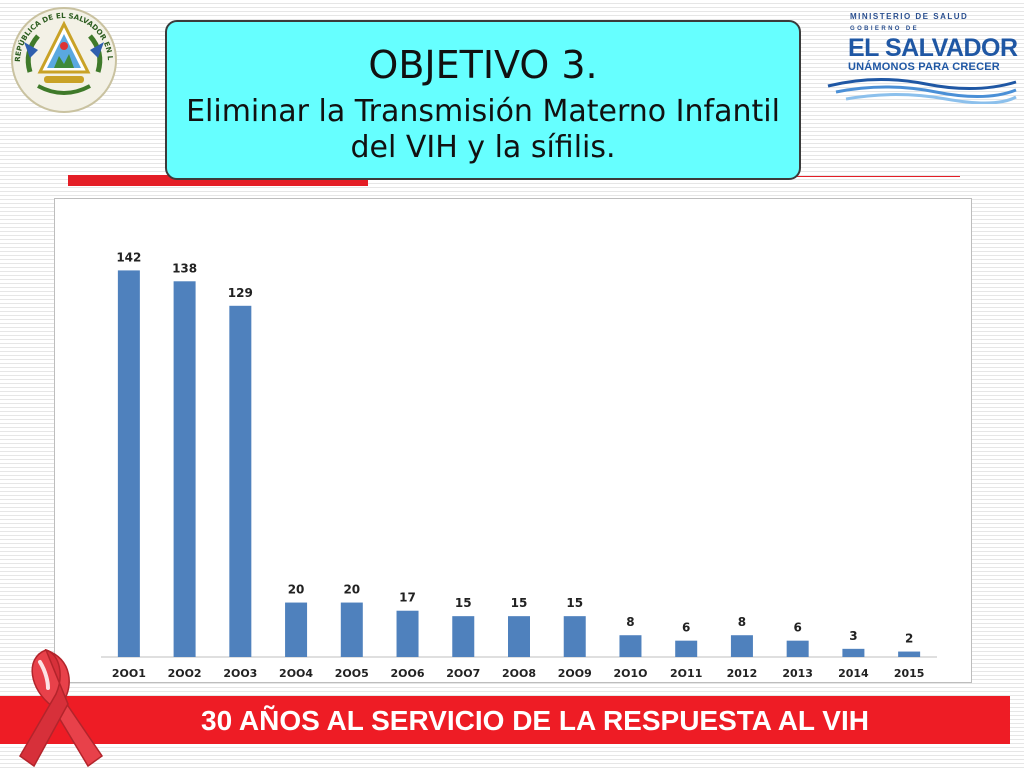 This screenshot has height=768, width=1024. What do you see at coordinates (483, 111) in the screenshot?
I see `slide-subtitle-line1: Eliminar la Transmisión Materno Infantil` at bounding box center [483, 111].